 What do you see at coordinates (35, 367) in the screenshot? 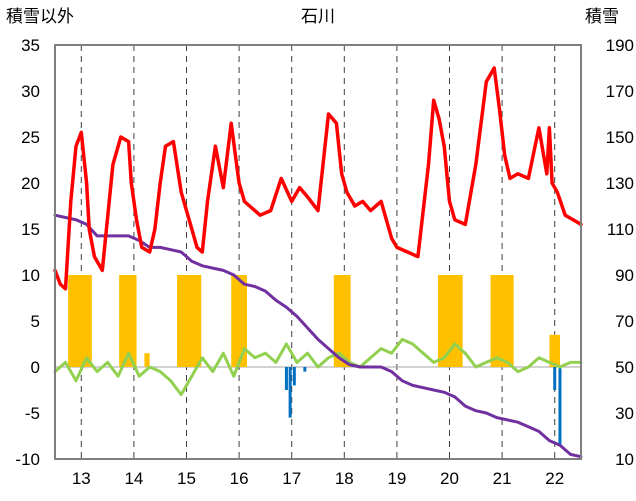
I see `left-tick-label-2: 0` at bounding box center [35, 367].